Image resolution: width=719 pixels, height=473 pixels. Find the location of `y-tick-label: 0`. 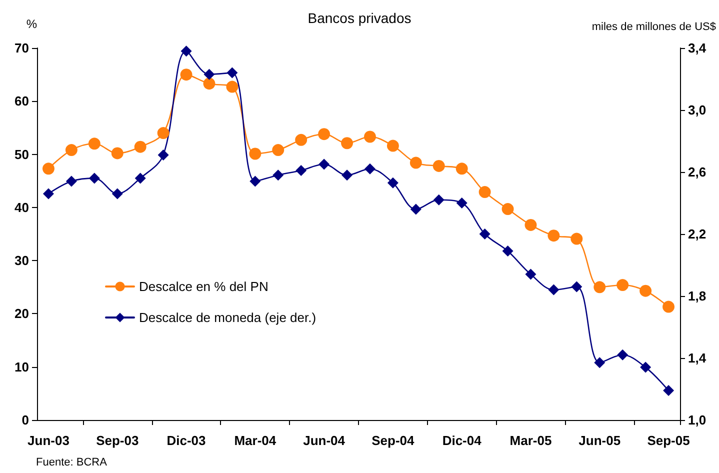

y-tick-label: 0 is located at coordinates (25, 420).